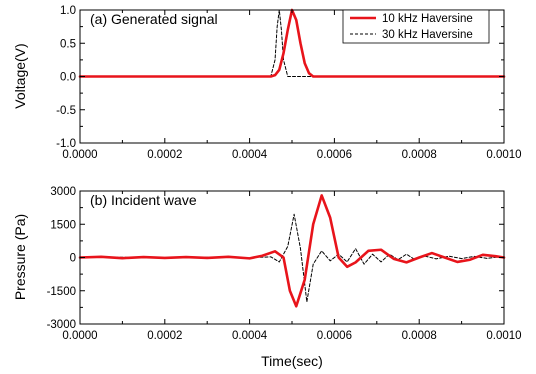  What do you see at coordinates (164, 336) in the screenshot?
I see `panel-b-xtick-label: 0.0002` at bounding box center [164, 336].